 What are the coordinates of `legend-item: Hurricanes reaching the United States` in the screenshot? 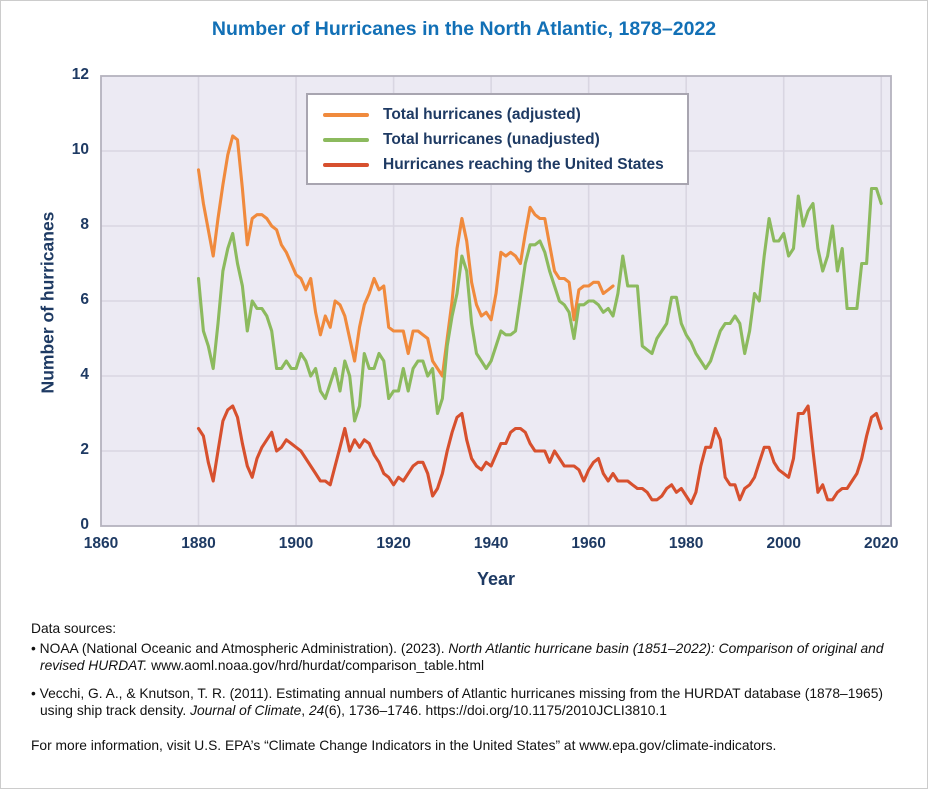 It's located at (498, 165).